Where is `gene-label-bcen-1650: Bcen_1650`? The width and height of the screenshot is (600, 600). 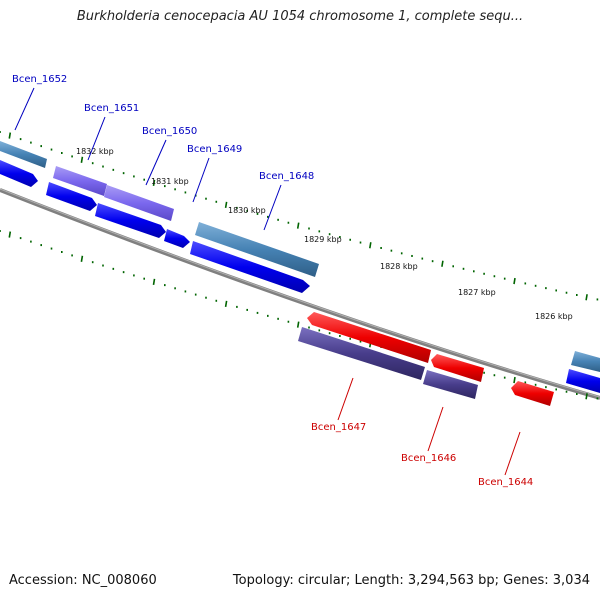 gene-label-bcen-1650: Bcen_1650 is located at coordinates (169, 131).